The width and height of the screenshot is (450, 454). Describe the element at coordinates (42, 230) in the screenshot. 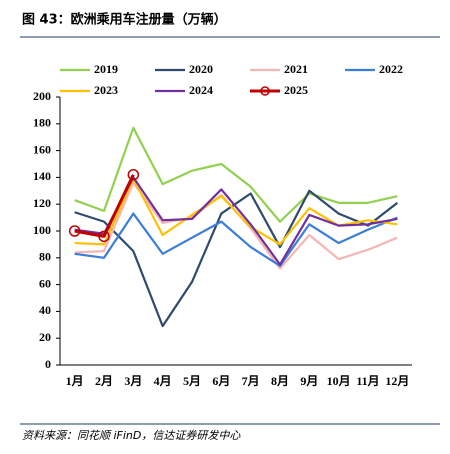

I see `y-tick-label: 100` at that location.